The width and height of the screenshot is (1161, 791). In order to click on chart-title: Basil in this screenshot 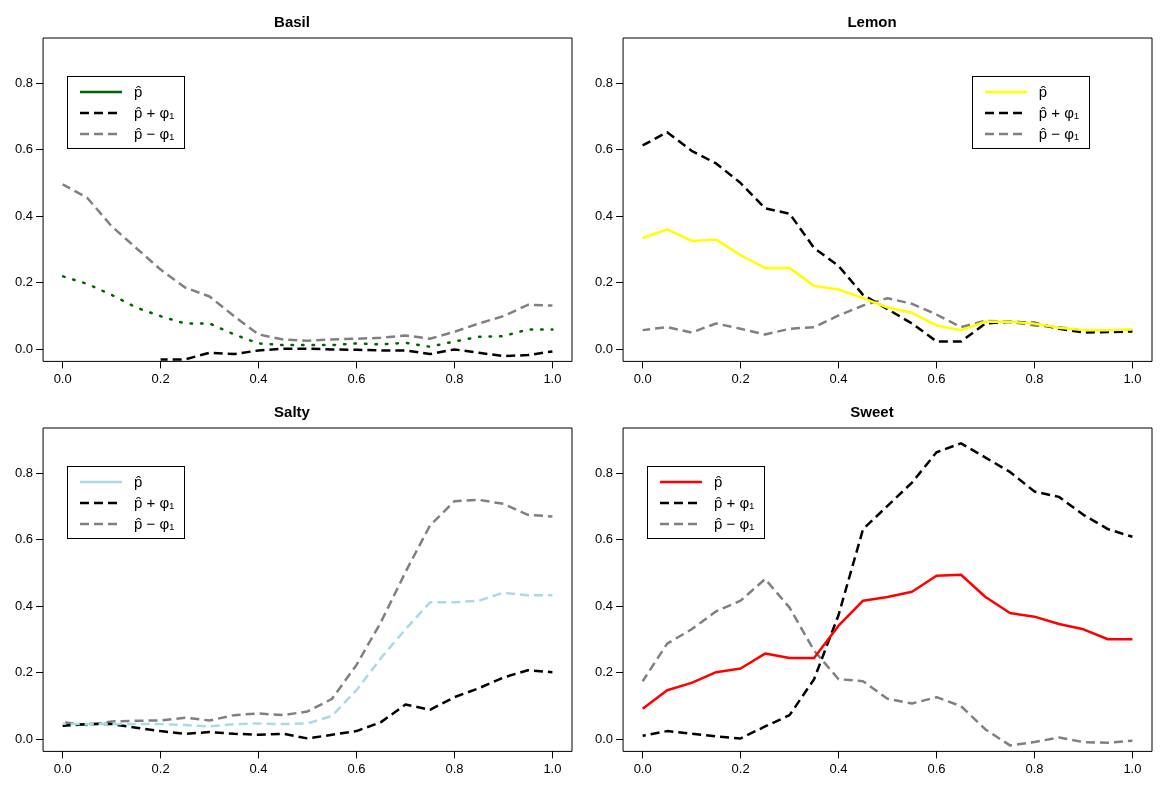, I will do `click(292, 22)`.